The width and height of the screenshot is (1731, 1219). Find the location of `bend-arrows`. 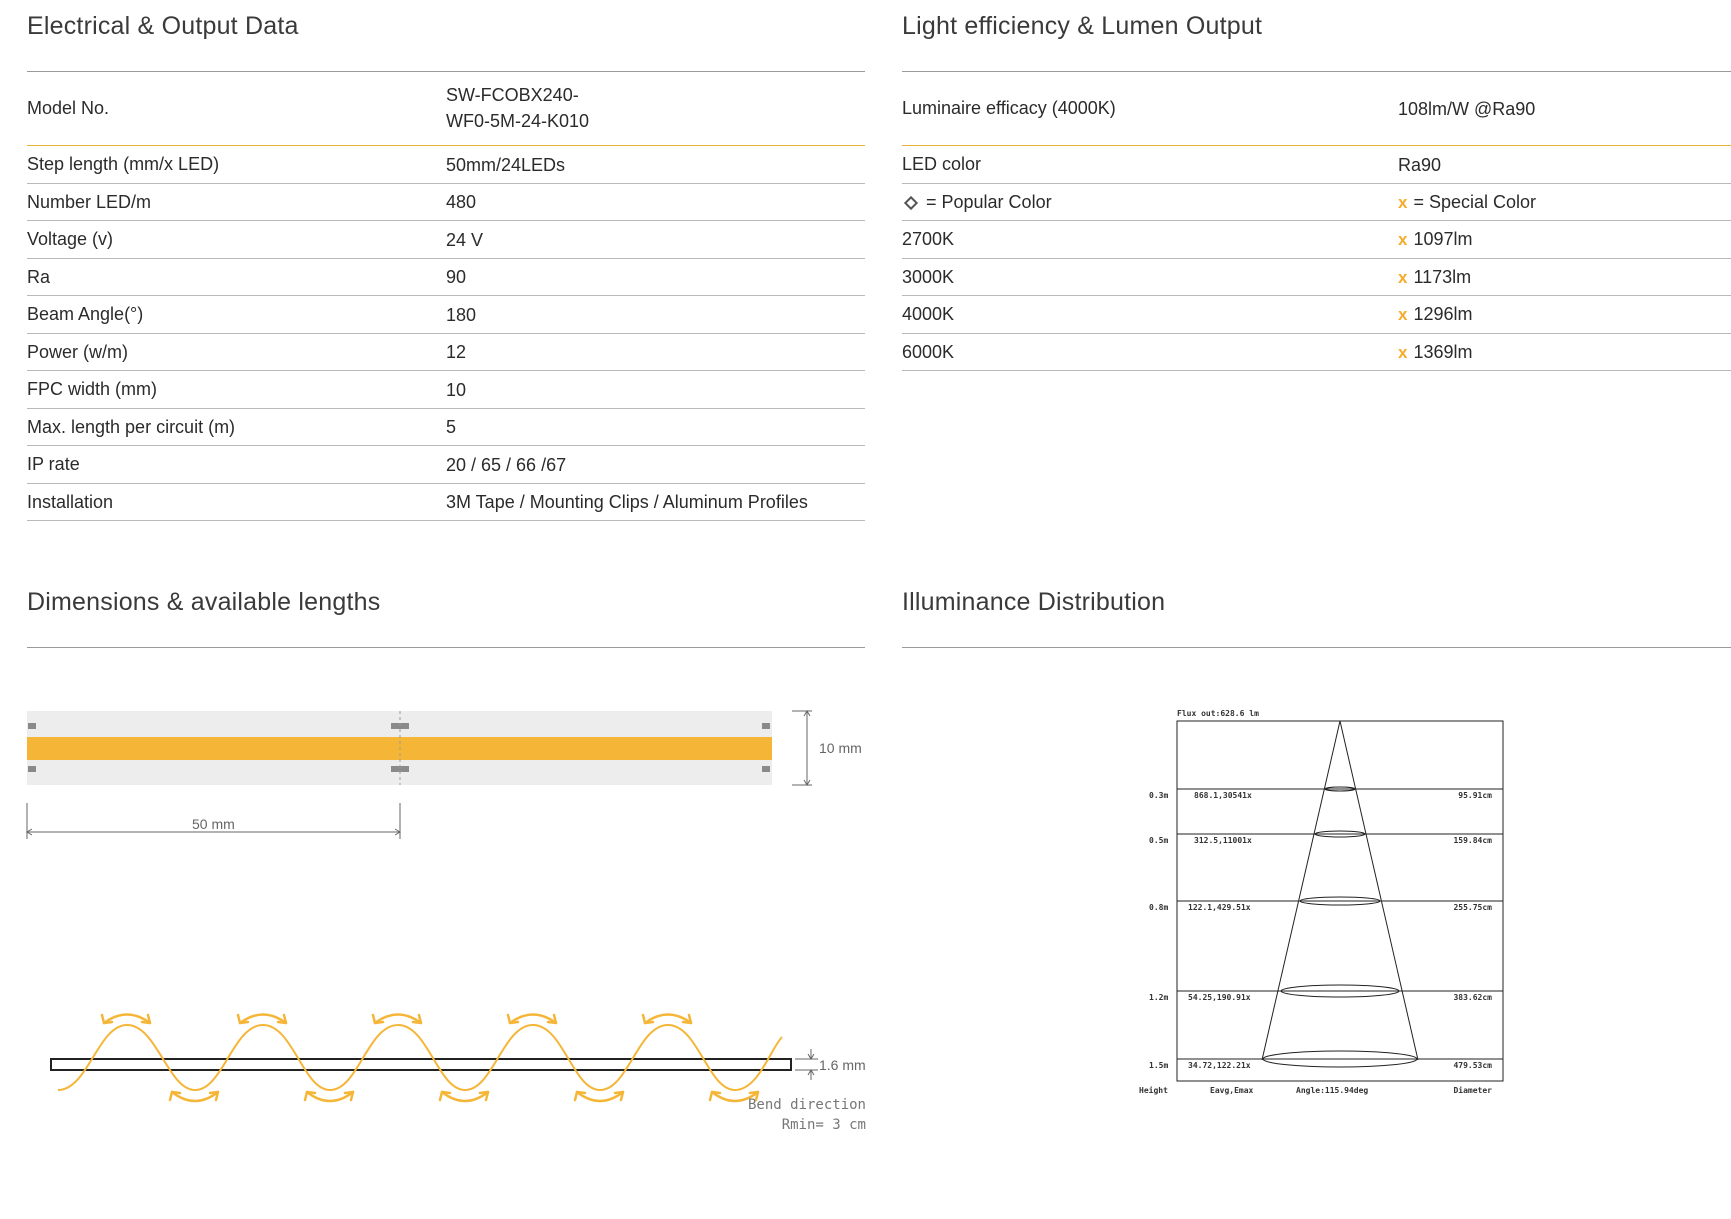

bend-arrows is located at coordinates (430, 1058).